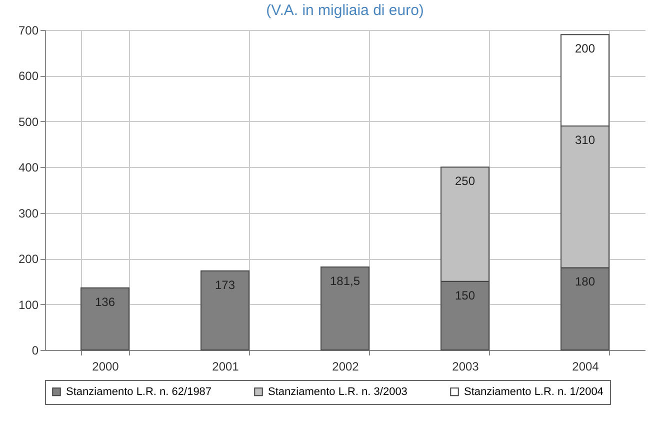 This screenshot has width=671, height=446. I want to click on data-label: 180, so click(585, 281).